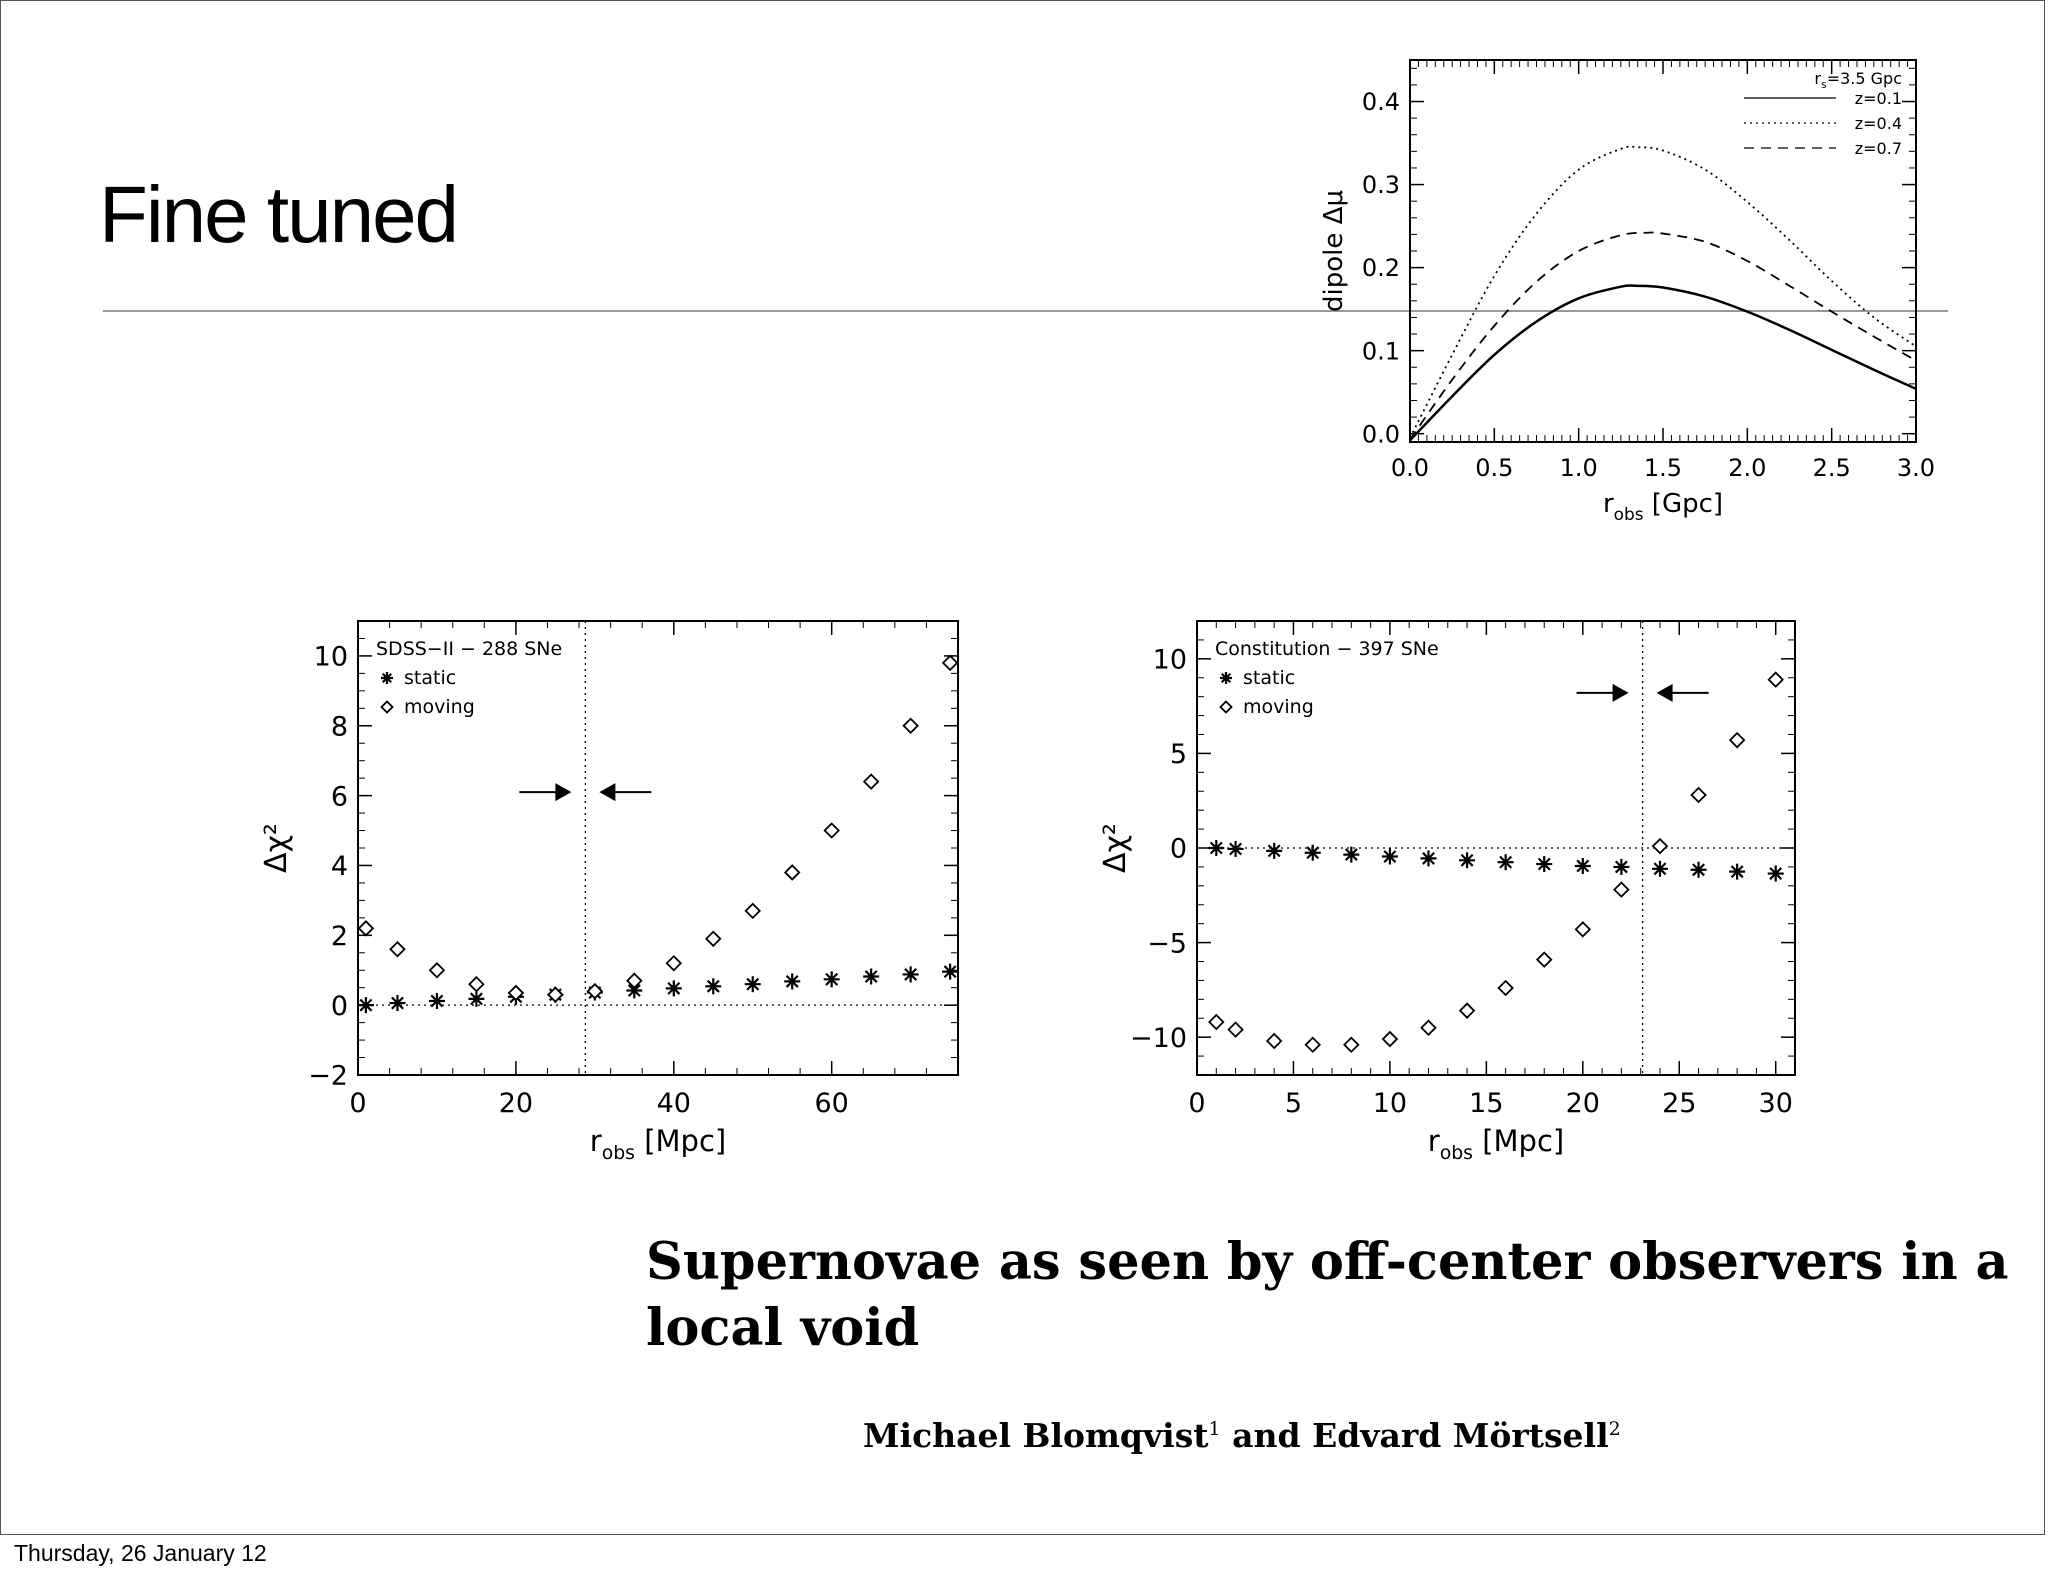  What do you see at coordinates (339, 726) in the screenshot?
I see `sdss-ytick-label: 8` at bounding box center [339, 726].